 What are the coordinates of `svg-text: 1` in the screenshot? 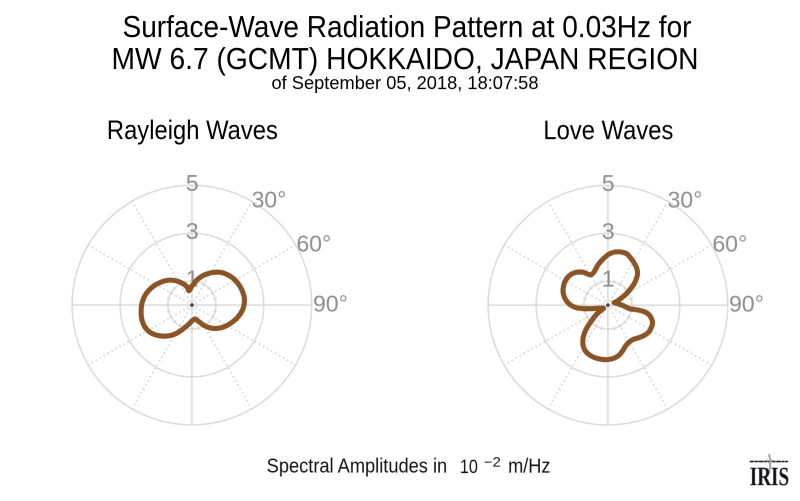 It's located at (608, 279).